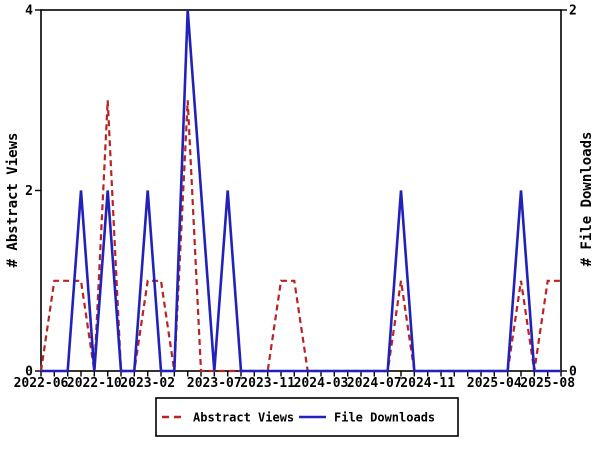 The width and height of the screenshot is (600, 450). I want to click on y-left-tick-label: 2, so click(29, 191).